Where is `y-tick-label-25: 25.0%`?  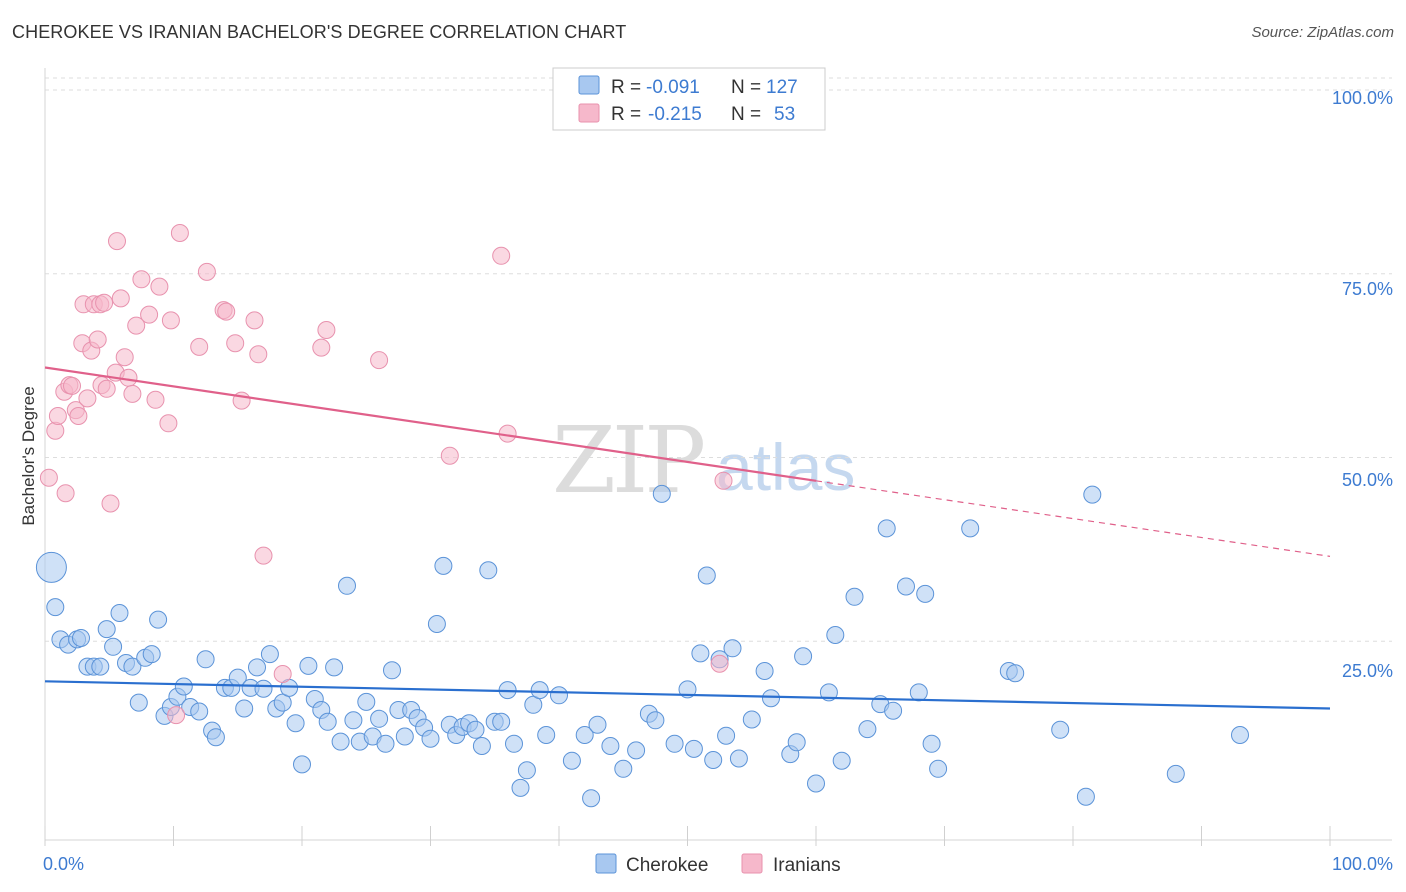
y-tick-label-25: 25.0% is located at coordinates (1367, 671).